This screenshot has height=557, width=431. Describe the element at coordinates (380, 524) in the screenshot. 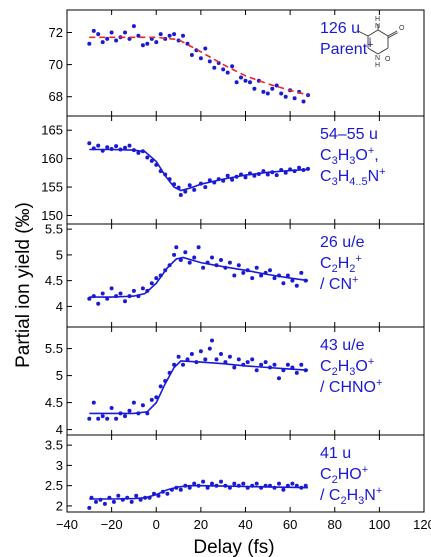

I see `x-tick-label: 100` at that location.